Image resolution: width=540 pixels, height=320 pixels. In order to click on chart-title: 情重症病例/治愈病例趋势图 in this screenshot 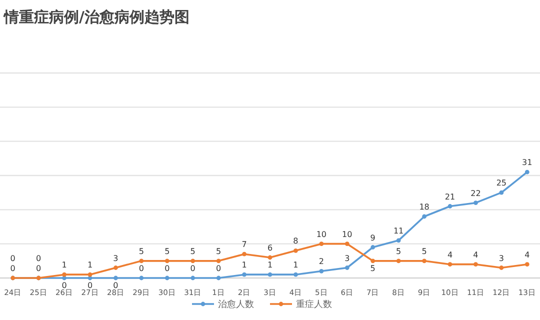, I will do `click(96, 17)`.